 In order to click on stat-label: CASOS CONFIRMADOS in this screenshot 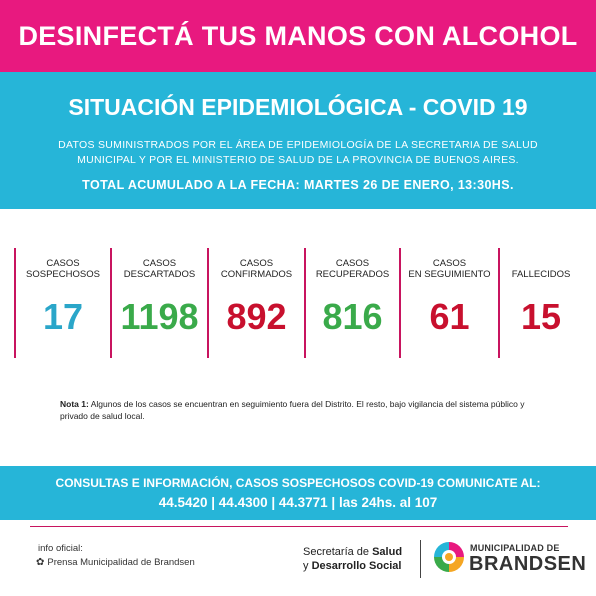, I will do `click(256, 269)`.